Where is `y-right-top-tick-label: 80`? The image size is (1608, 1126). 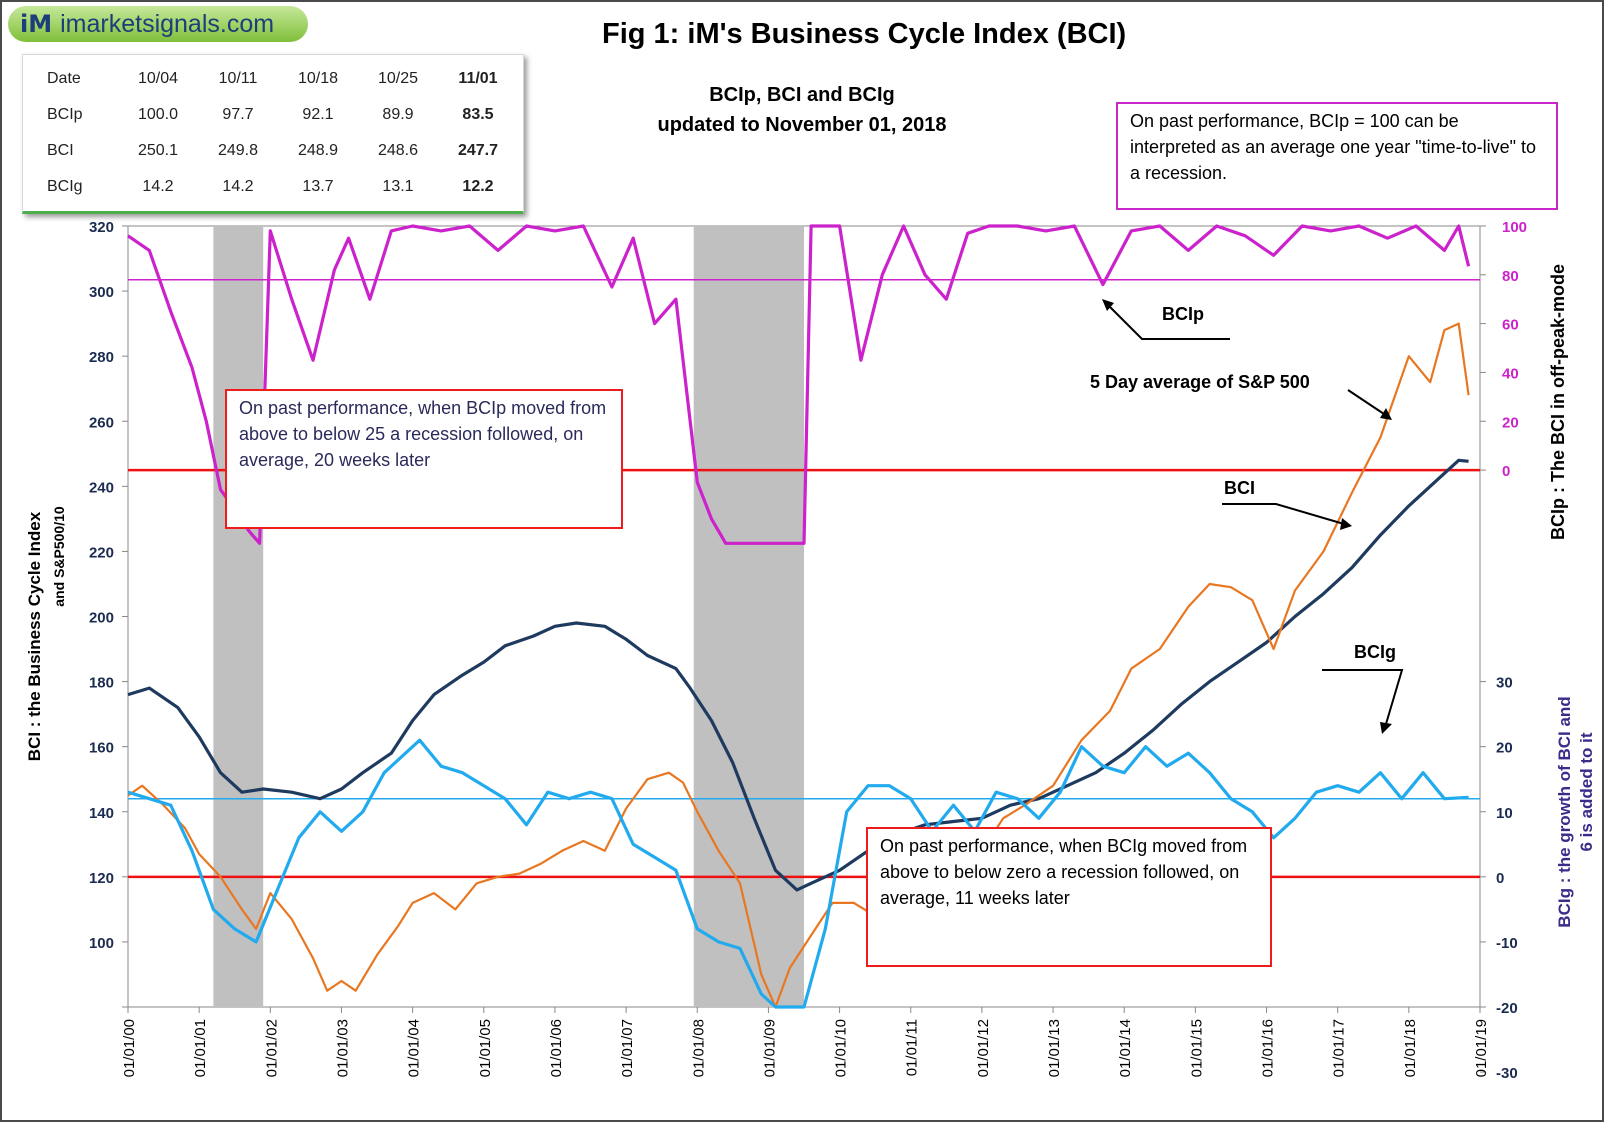 y-right-top-tick-label: 80 is located at coordinates (1510, 276).